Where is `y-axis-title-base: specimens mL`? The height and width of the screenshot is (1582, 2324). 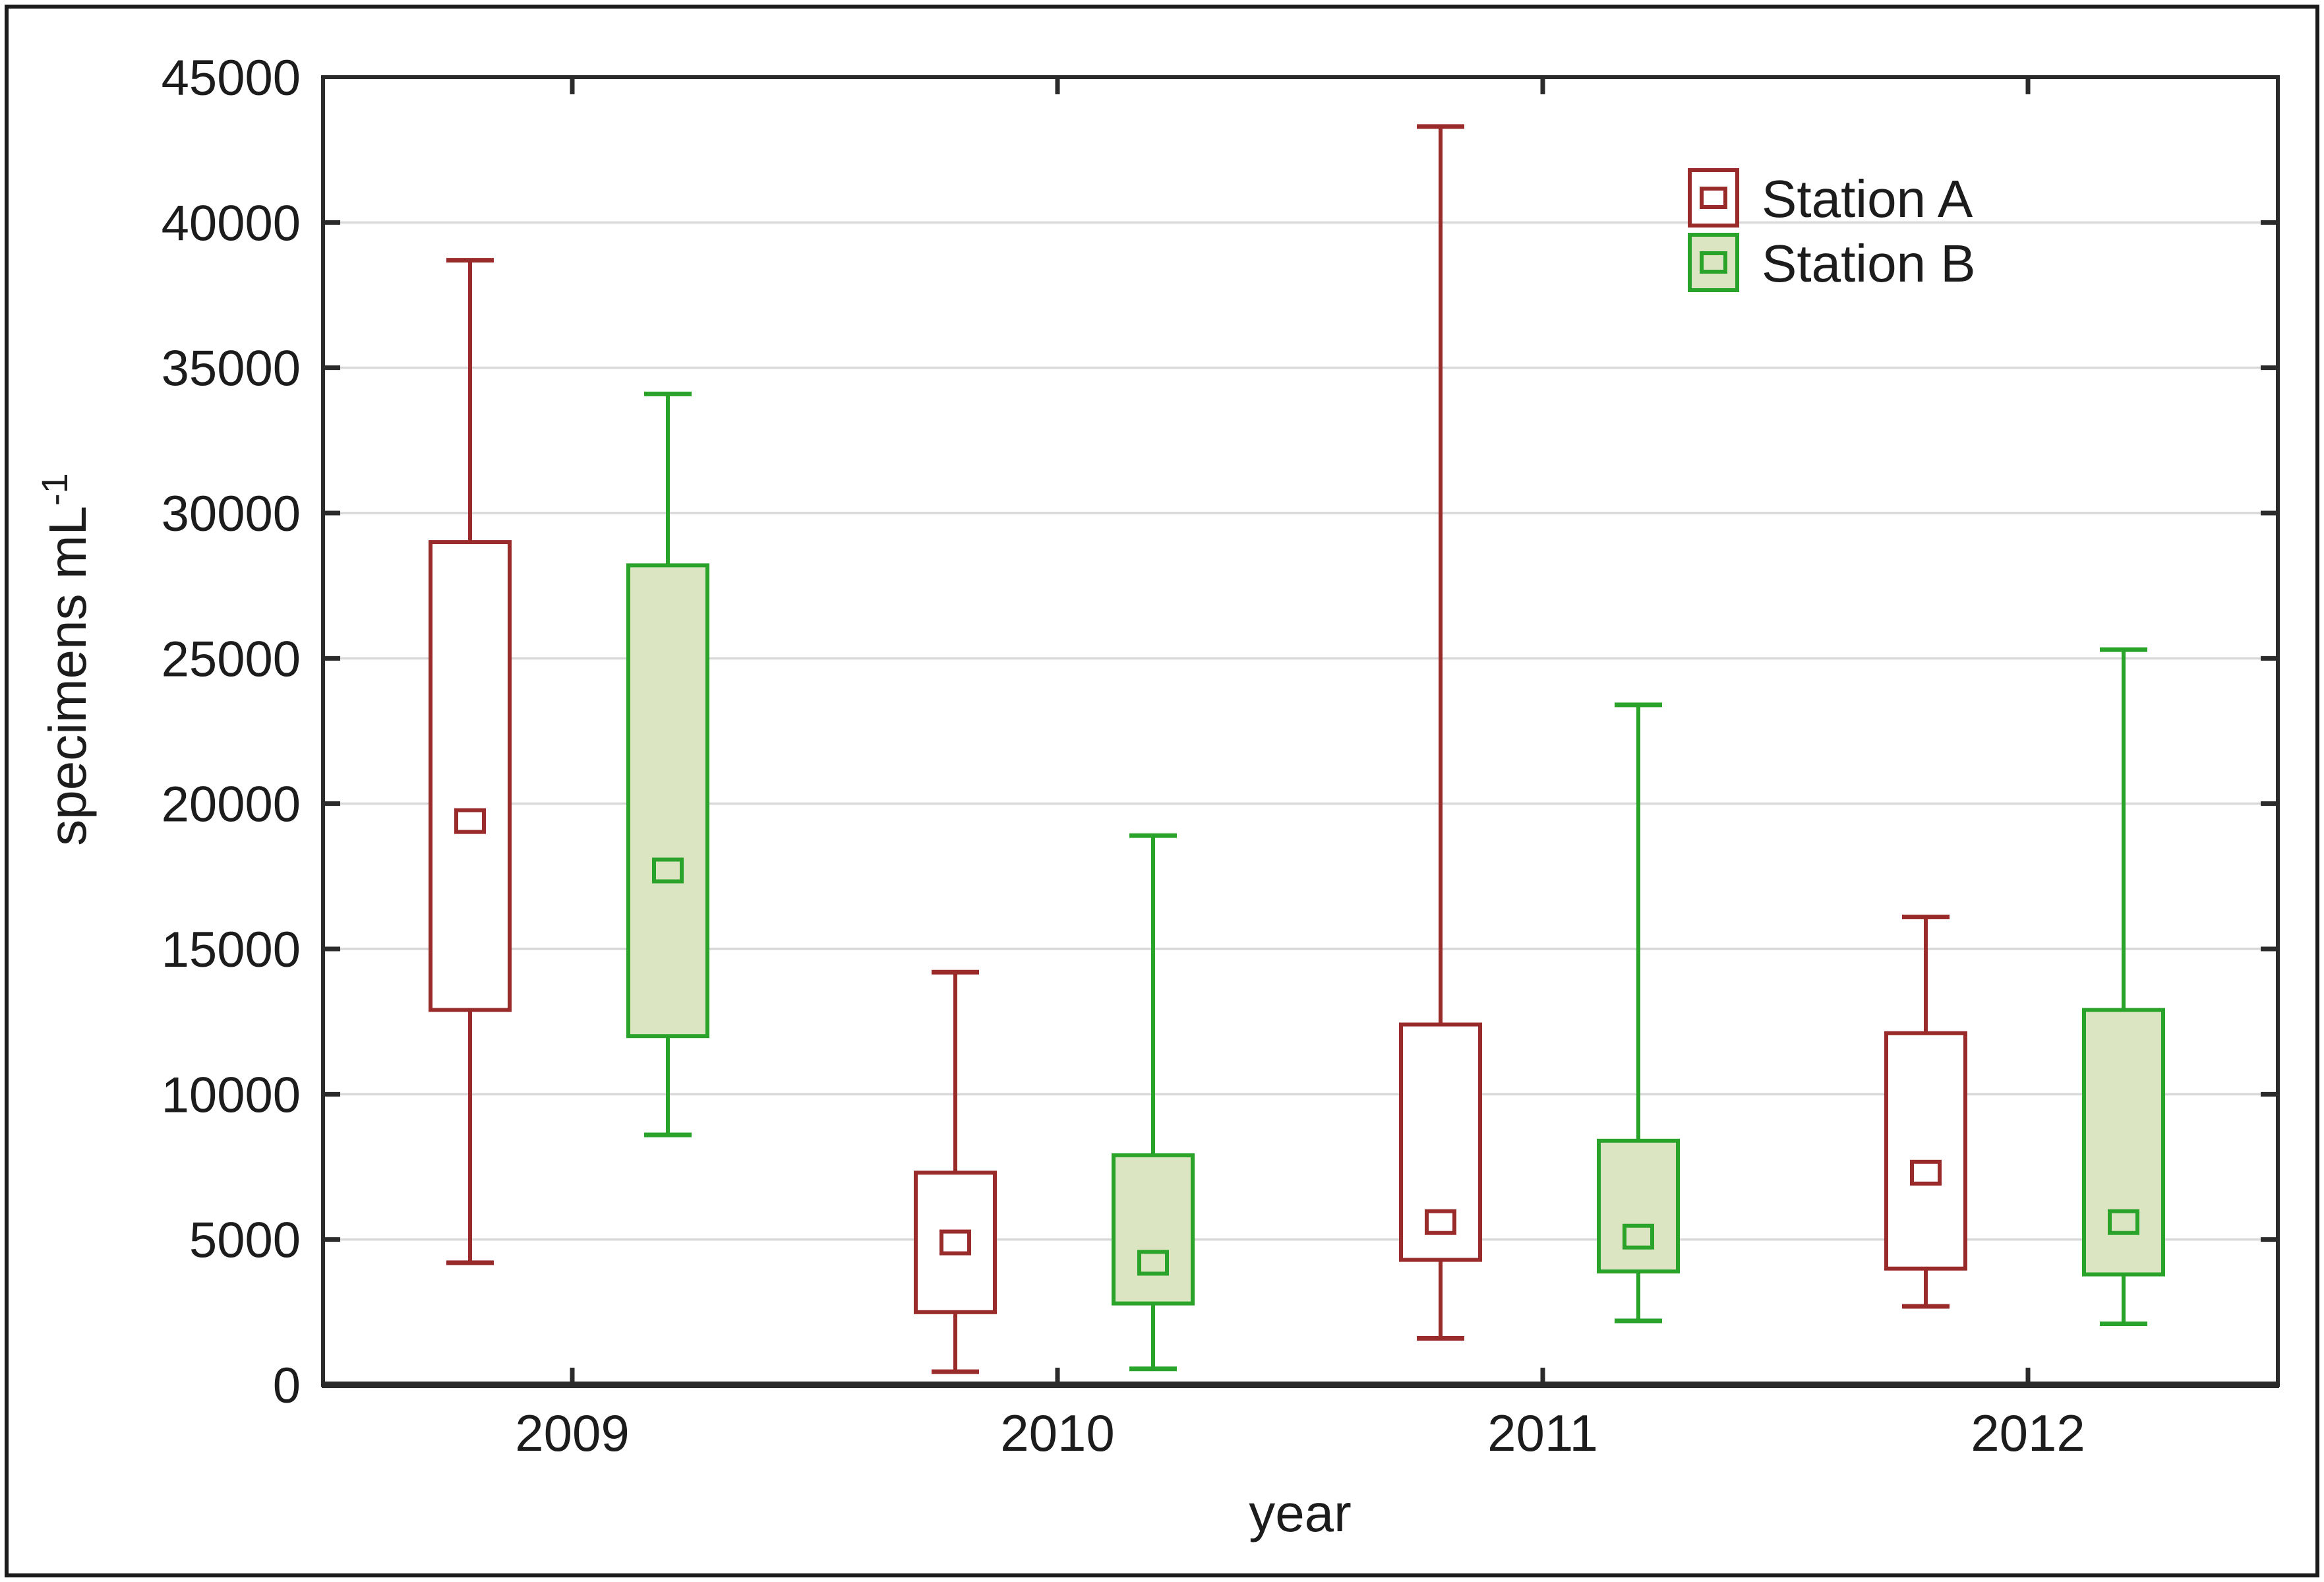 y-axis-title-base: specimens mL is located at coordinates (67, 676).